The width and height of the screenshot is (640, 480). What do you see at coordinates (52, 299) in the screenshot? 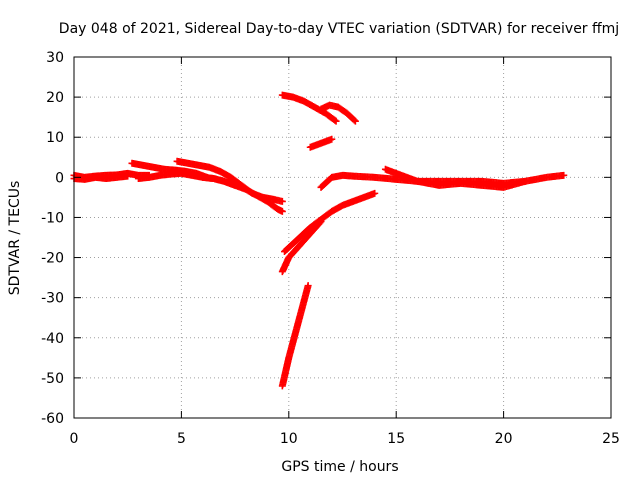
I see `y-tick-label: -30` at bounding box center [52, 299].